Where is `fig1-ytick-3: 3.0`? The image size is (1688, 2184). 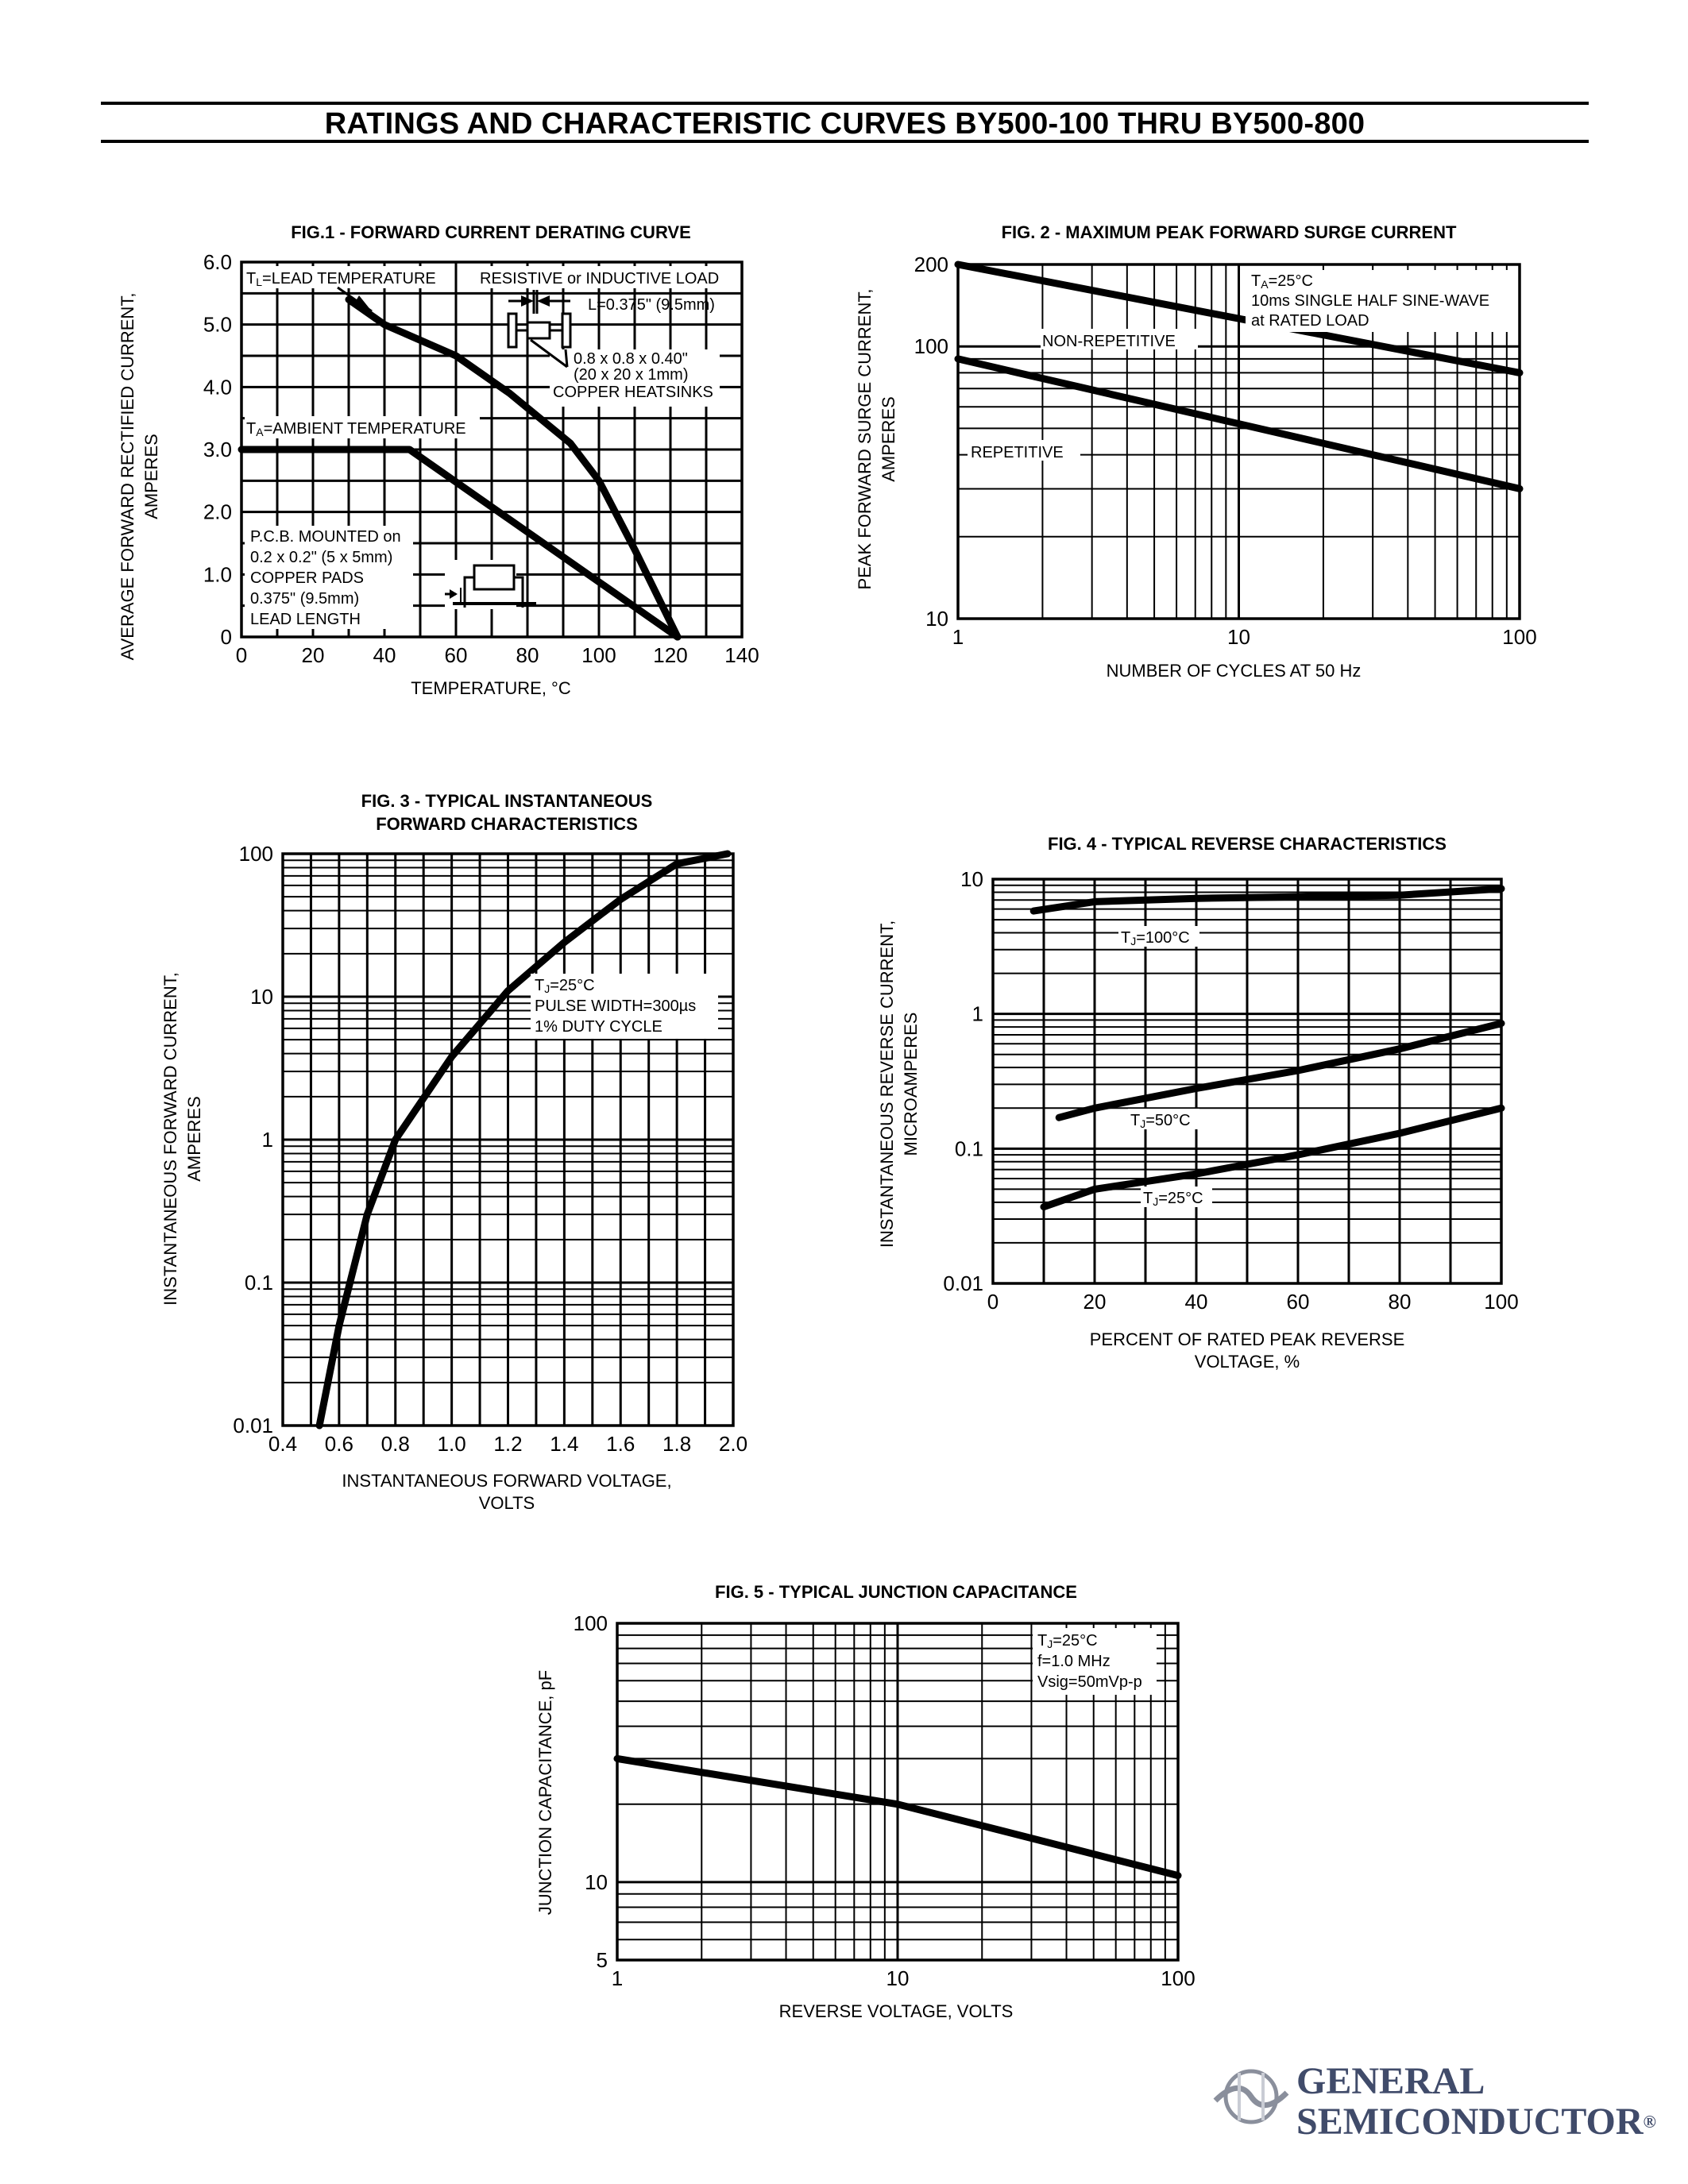
fig1-ytick-3: 3.0 is located at coordinates (217, 449).